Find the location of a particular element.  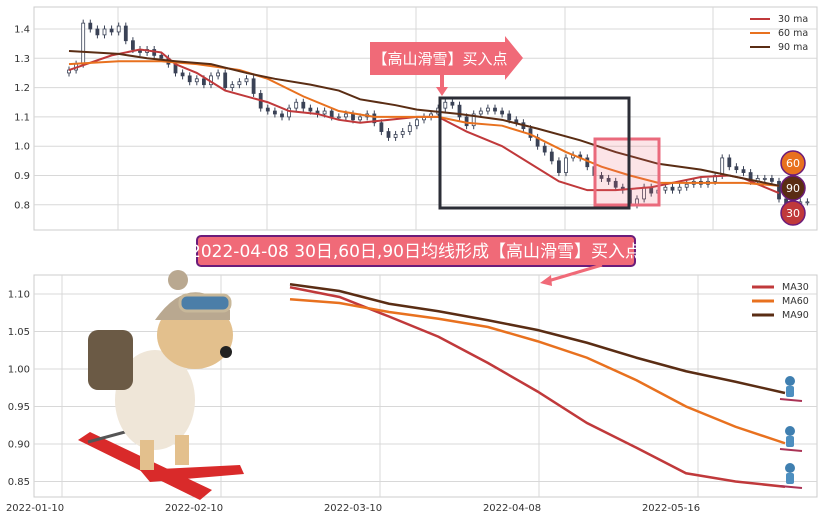

y-tick-label: 0.90 is located at coordinates (19, 445).